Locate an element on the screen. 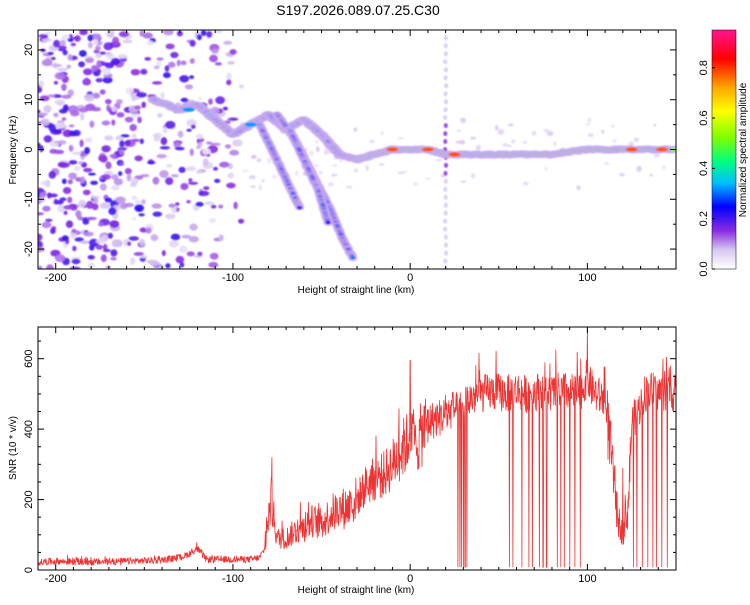  y-tick-label: 0 is located at coordinates (29, 570).